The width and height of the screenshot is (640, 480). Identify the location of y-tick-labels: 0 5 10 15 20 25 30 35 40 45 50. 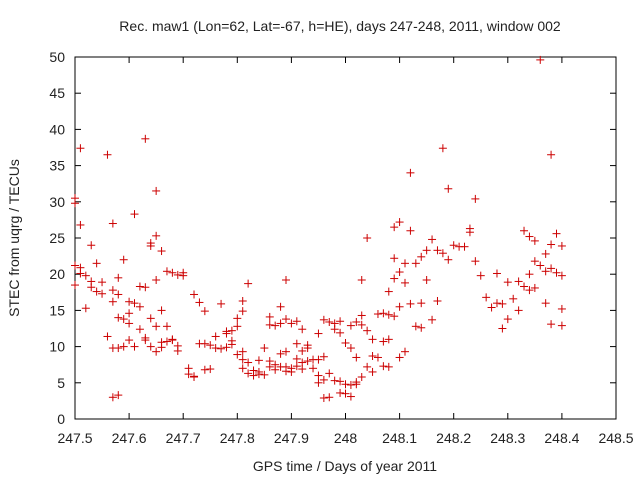
(57, 238).